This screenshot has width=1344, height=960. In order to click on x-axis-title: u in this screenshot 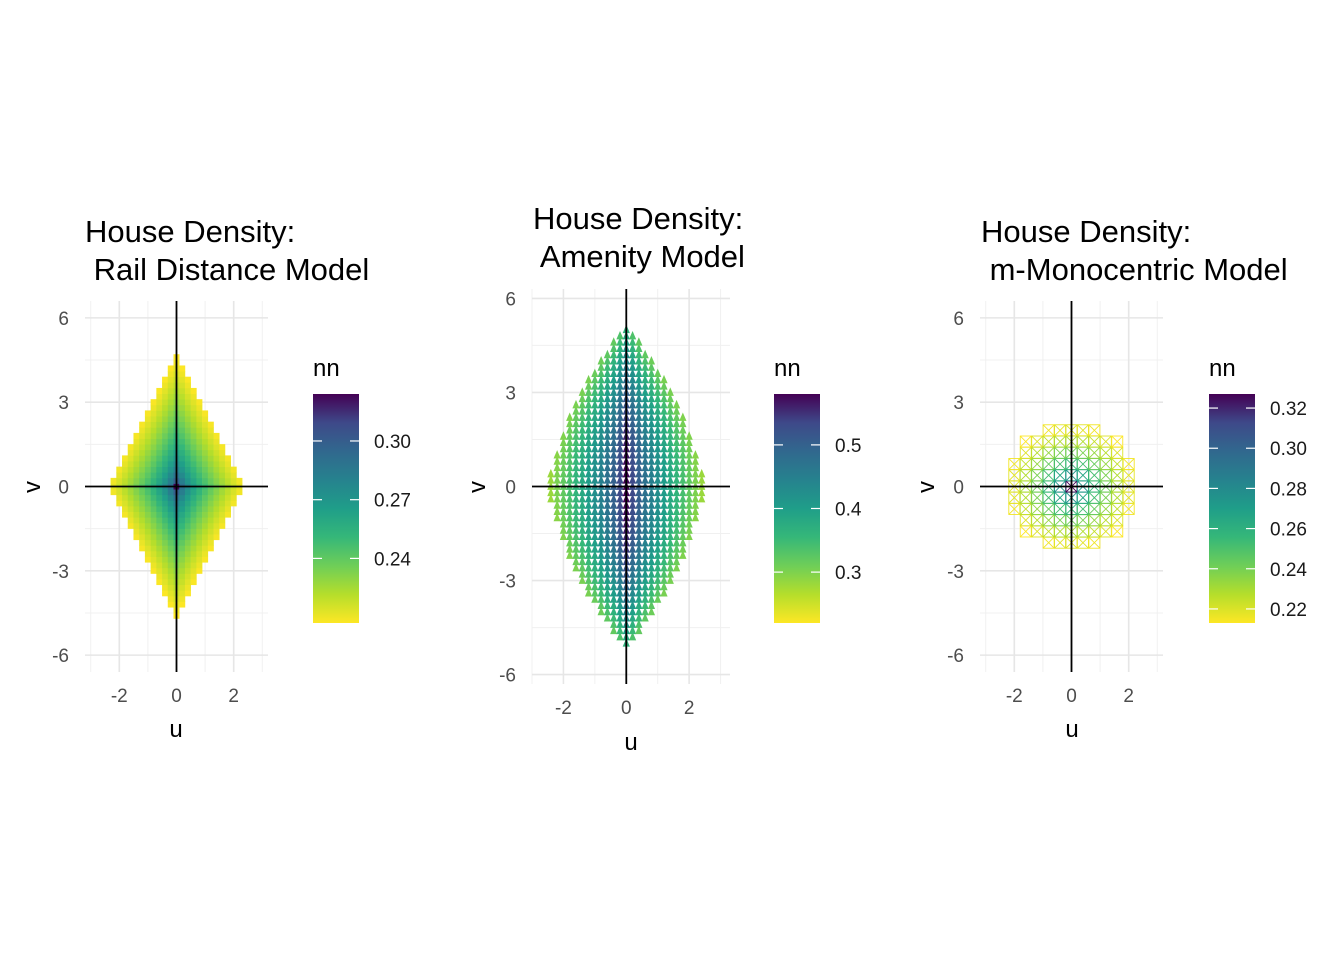, I will do `click(1071, 729)`.